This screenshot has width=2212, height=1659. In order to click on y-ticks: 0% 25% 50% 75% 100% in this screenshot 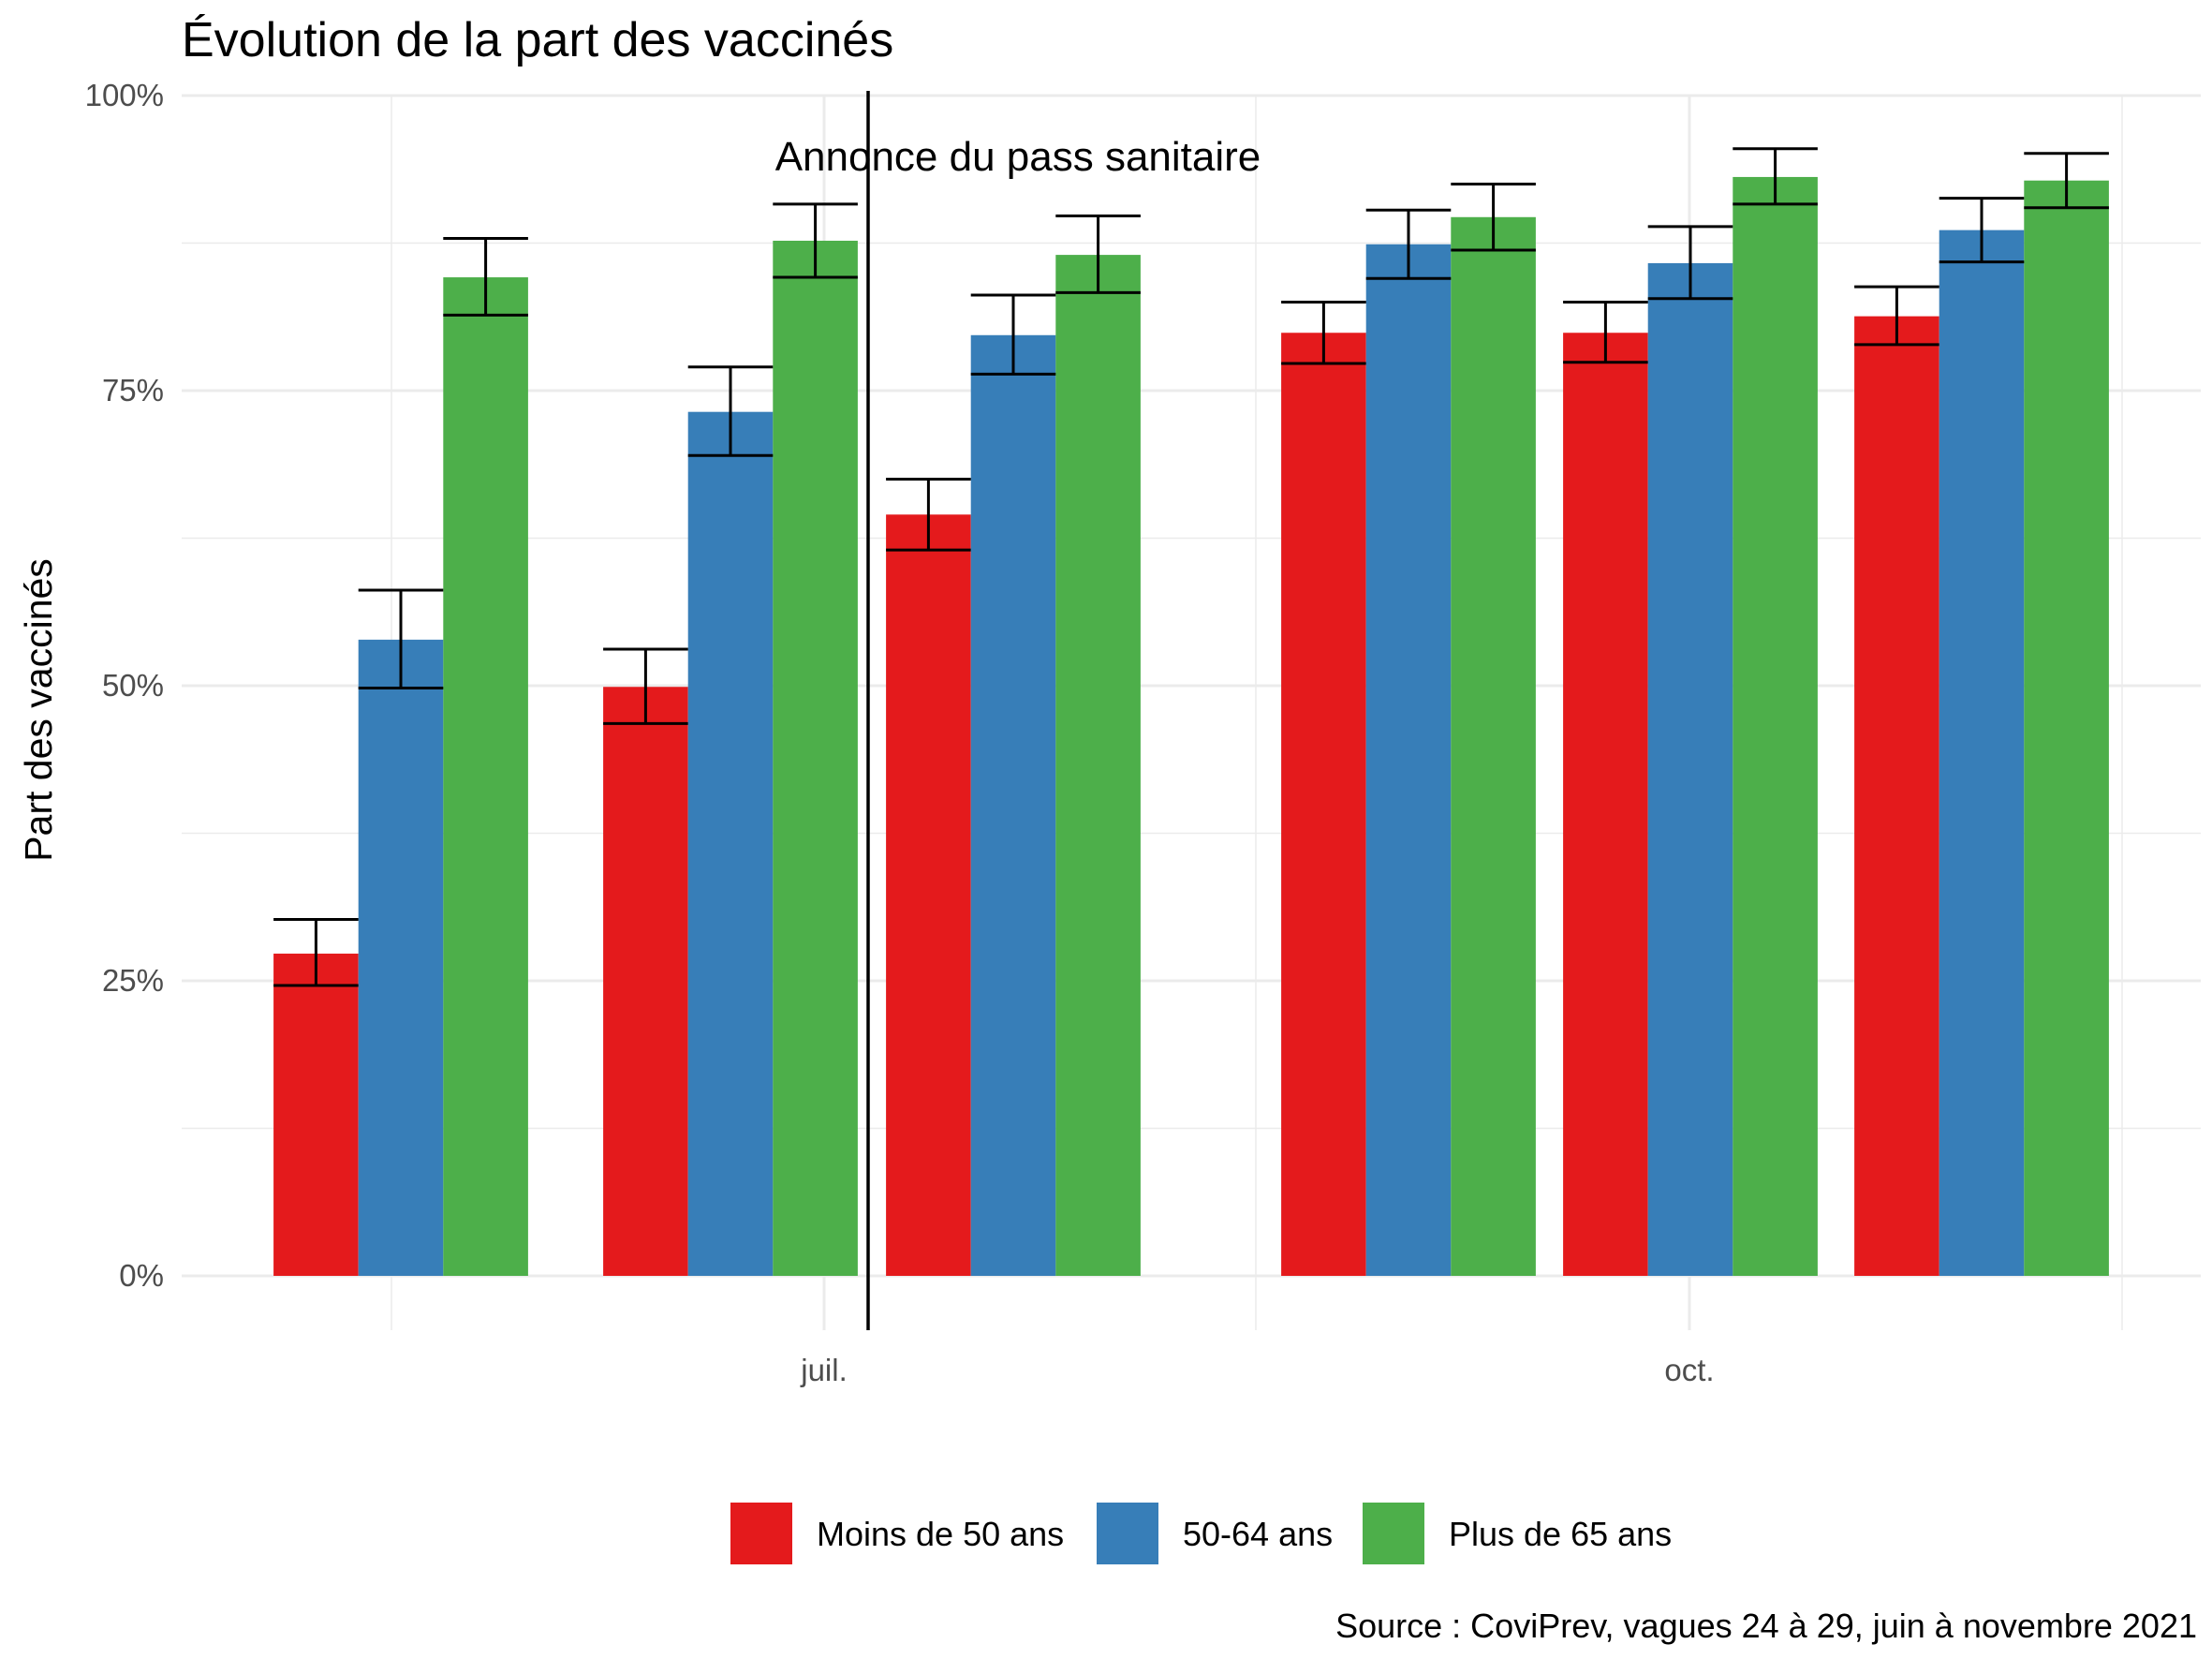, I will do `click(125, 686)`.